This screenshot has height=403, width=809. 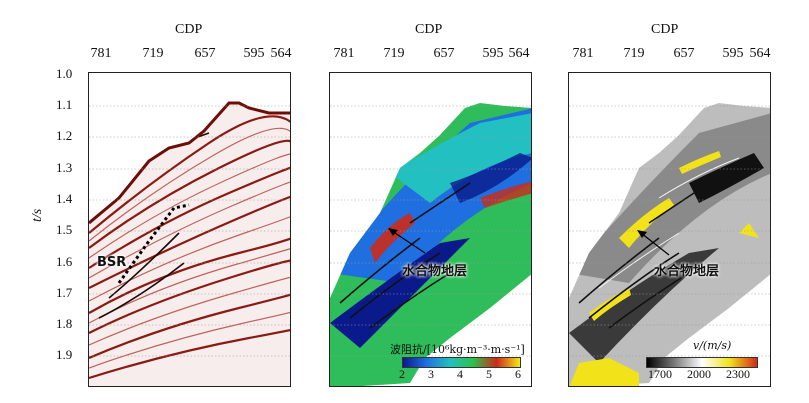 What do you see at coordinates (64, 167) in the screenshot?
I see `y-tick: 1.3` at bounding box center [64, 167].